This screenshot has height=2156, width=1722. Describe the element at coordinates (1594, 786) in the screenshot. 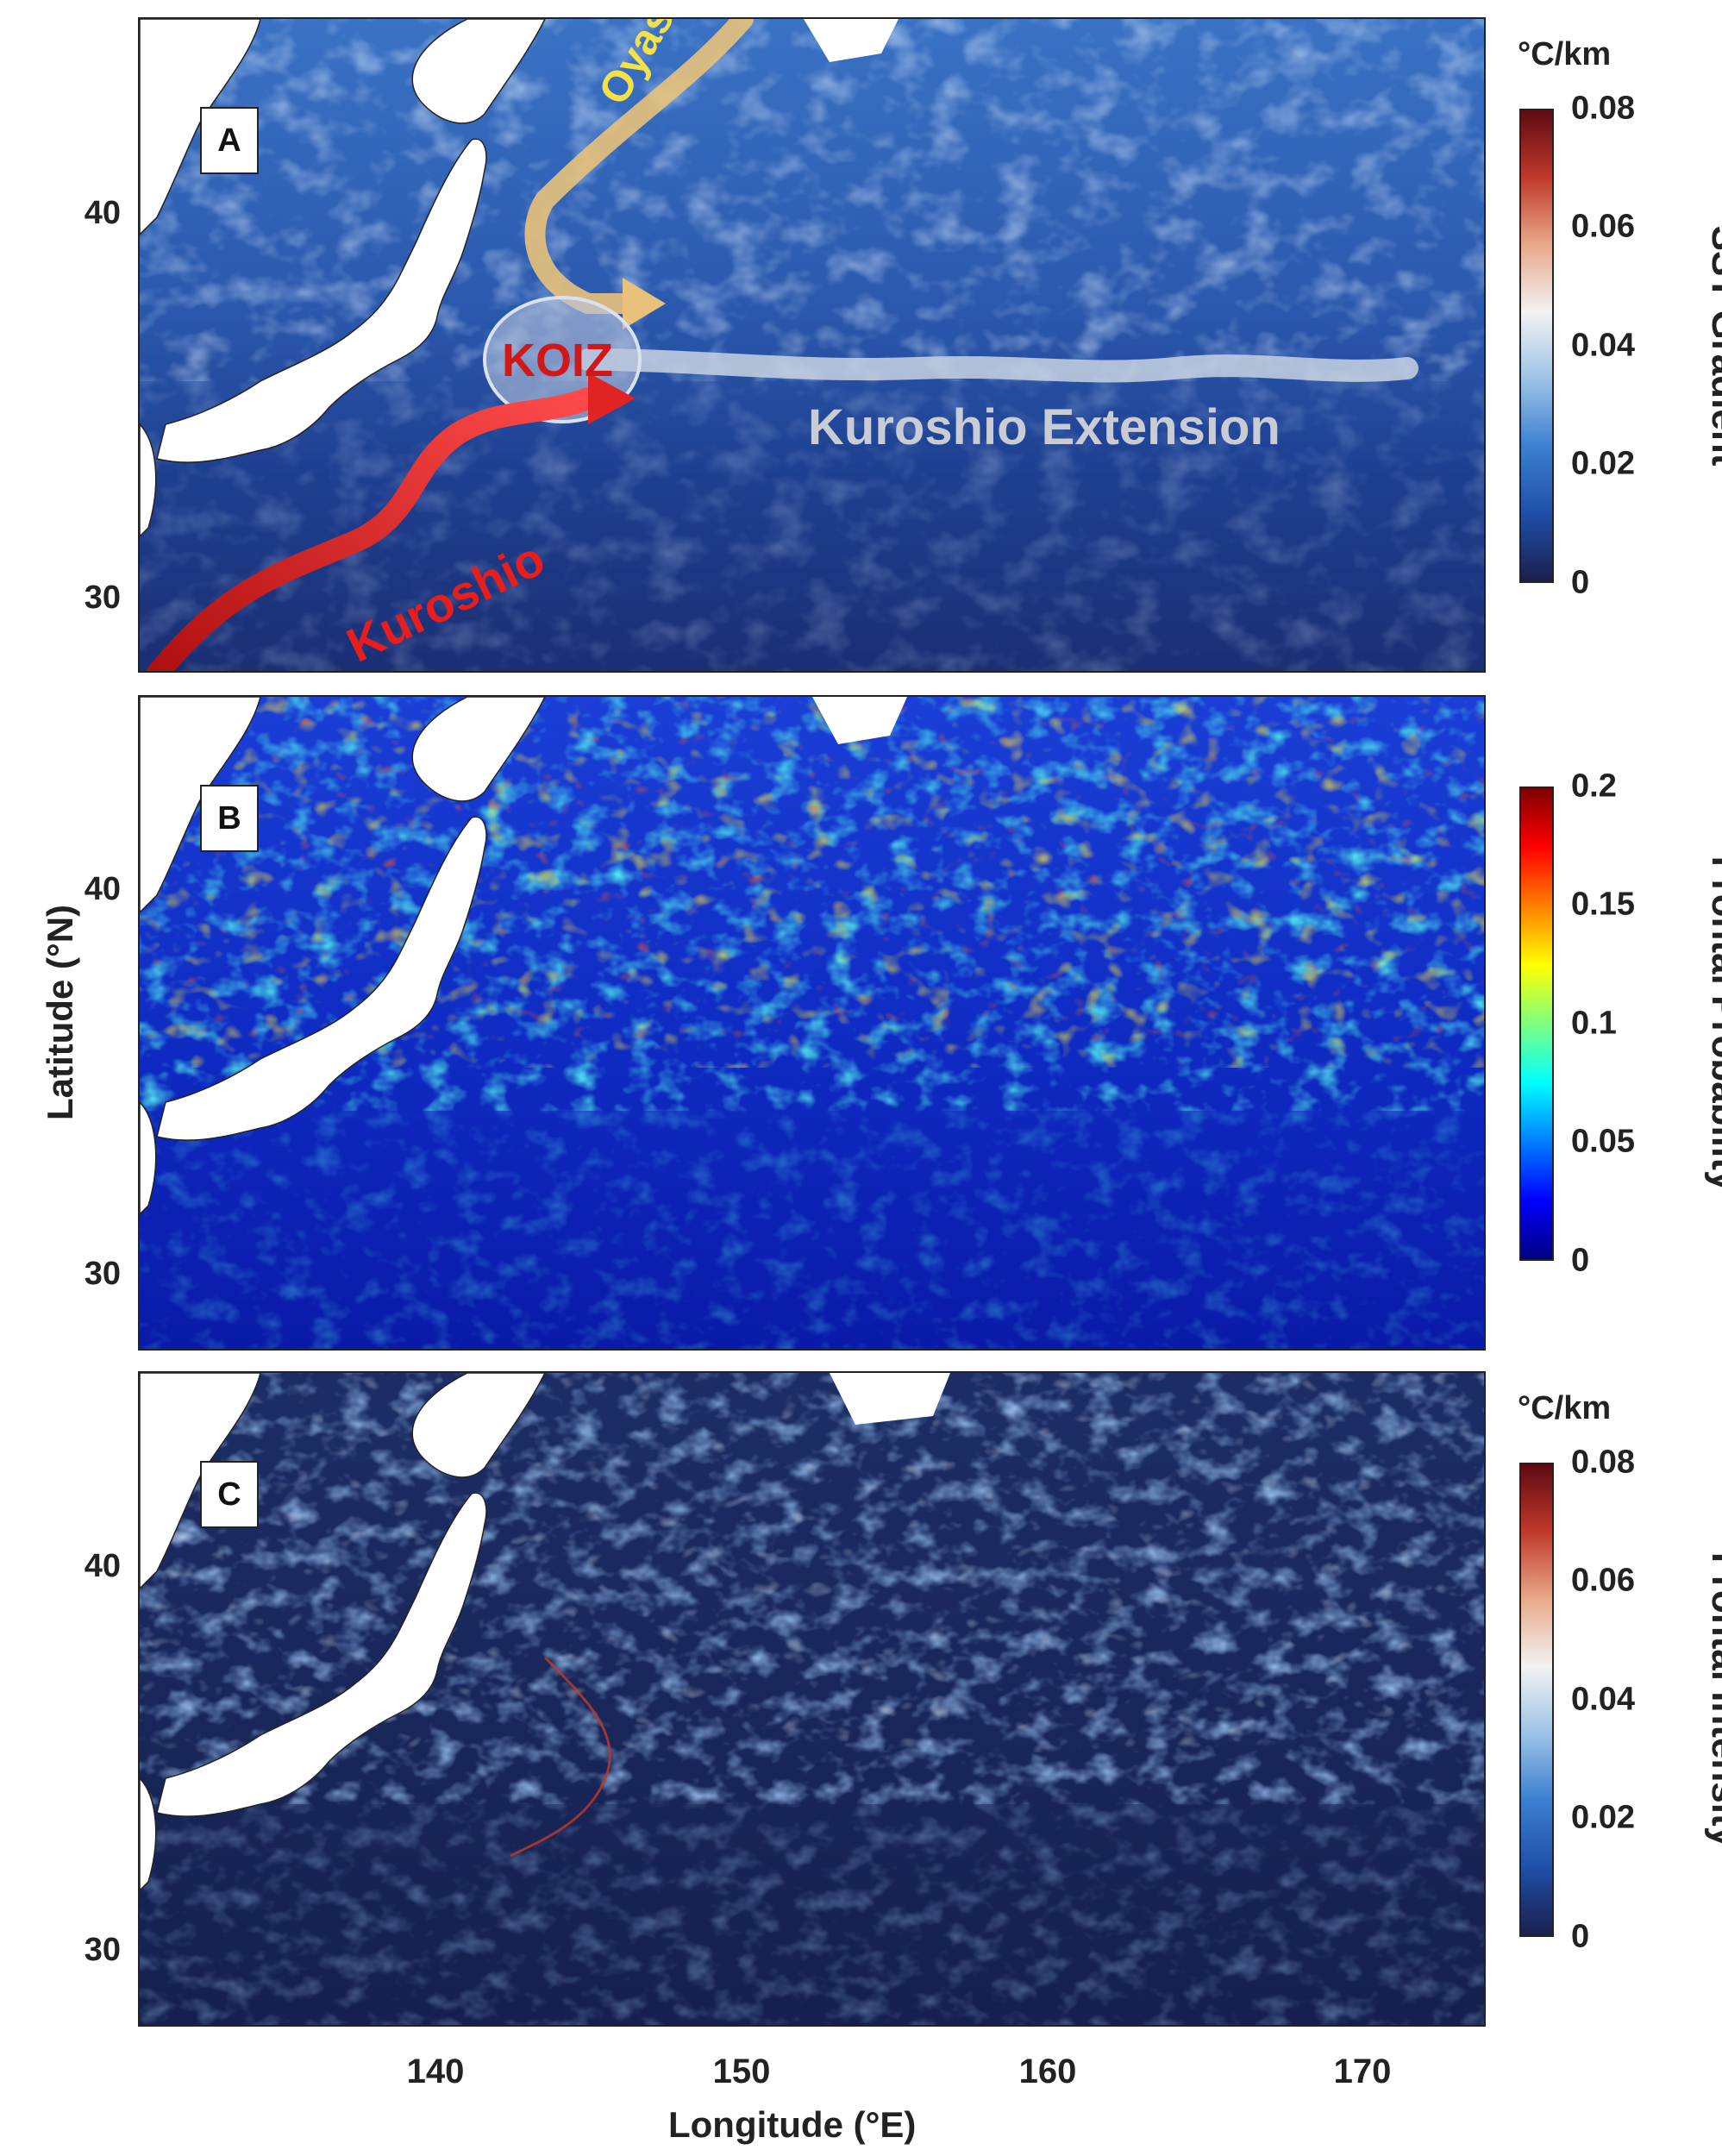

I see `colorbar-tick: 0.2` at that location.